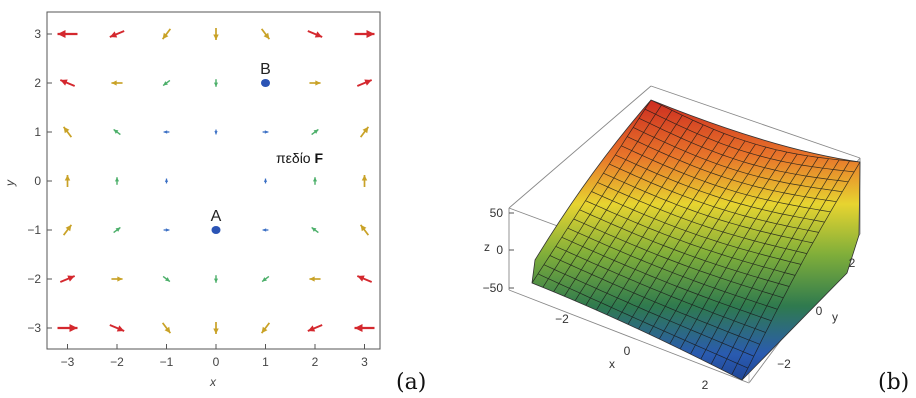 This screenshot has width=916, height=398. I want to click on field-label-prefix: πεδίο, so click(295, 158).